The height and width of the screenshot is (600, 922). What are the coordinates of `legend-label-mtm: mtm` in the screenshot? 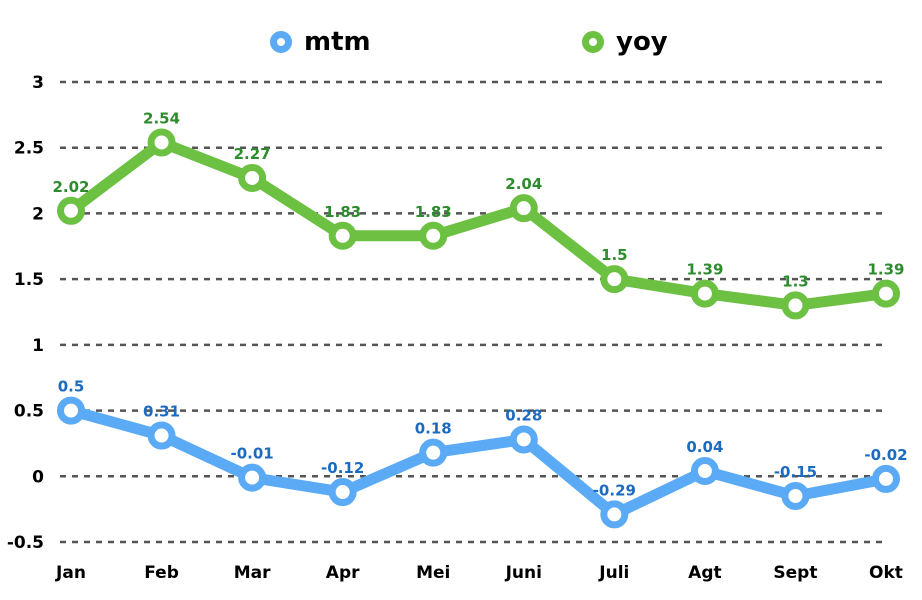 It's located at (337, 42).